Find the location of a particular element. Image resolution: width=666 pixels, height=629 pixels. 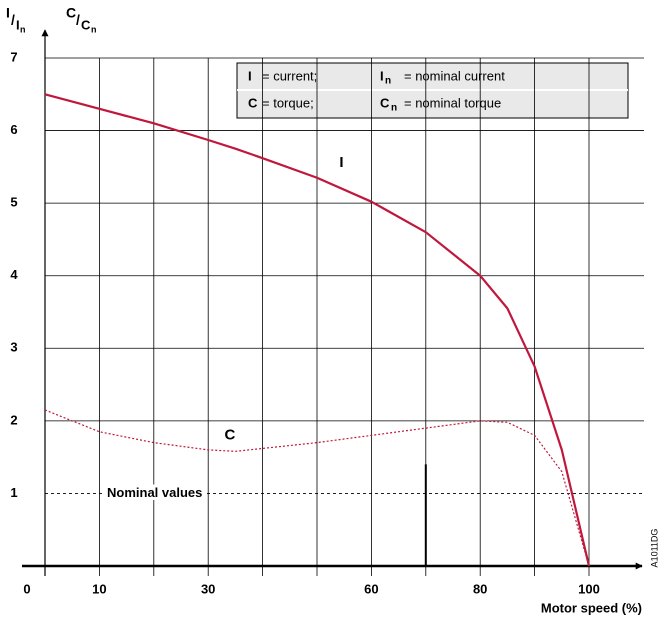

annotation: Nominal values is located at coordinates (154, 492).